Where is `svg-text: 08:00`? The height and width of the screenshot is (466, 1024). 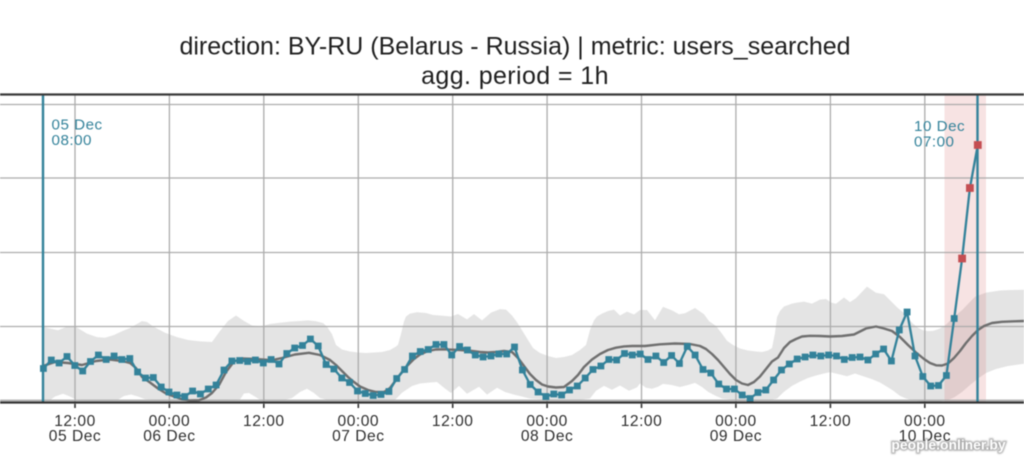 svg-text: 08:00 is located at coordinates (72, 140).